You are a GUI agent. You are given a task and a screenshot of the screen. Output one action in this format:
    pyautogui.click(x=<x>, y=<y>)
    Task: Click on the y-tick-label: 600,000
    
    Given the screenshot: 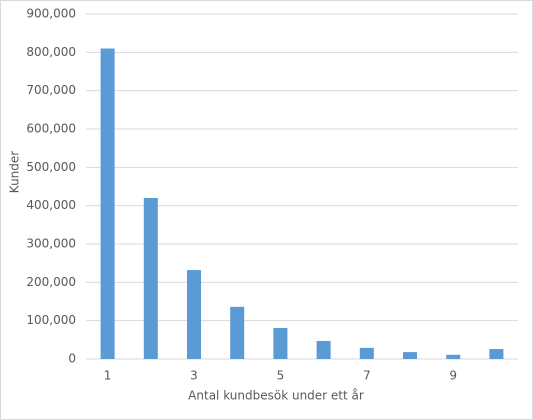 What is the action you would take?
    pyautogui.click(x=51, y=129)
    